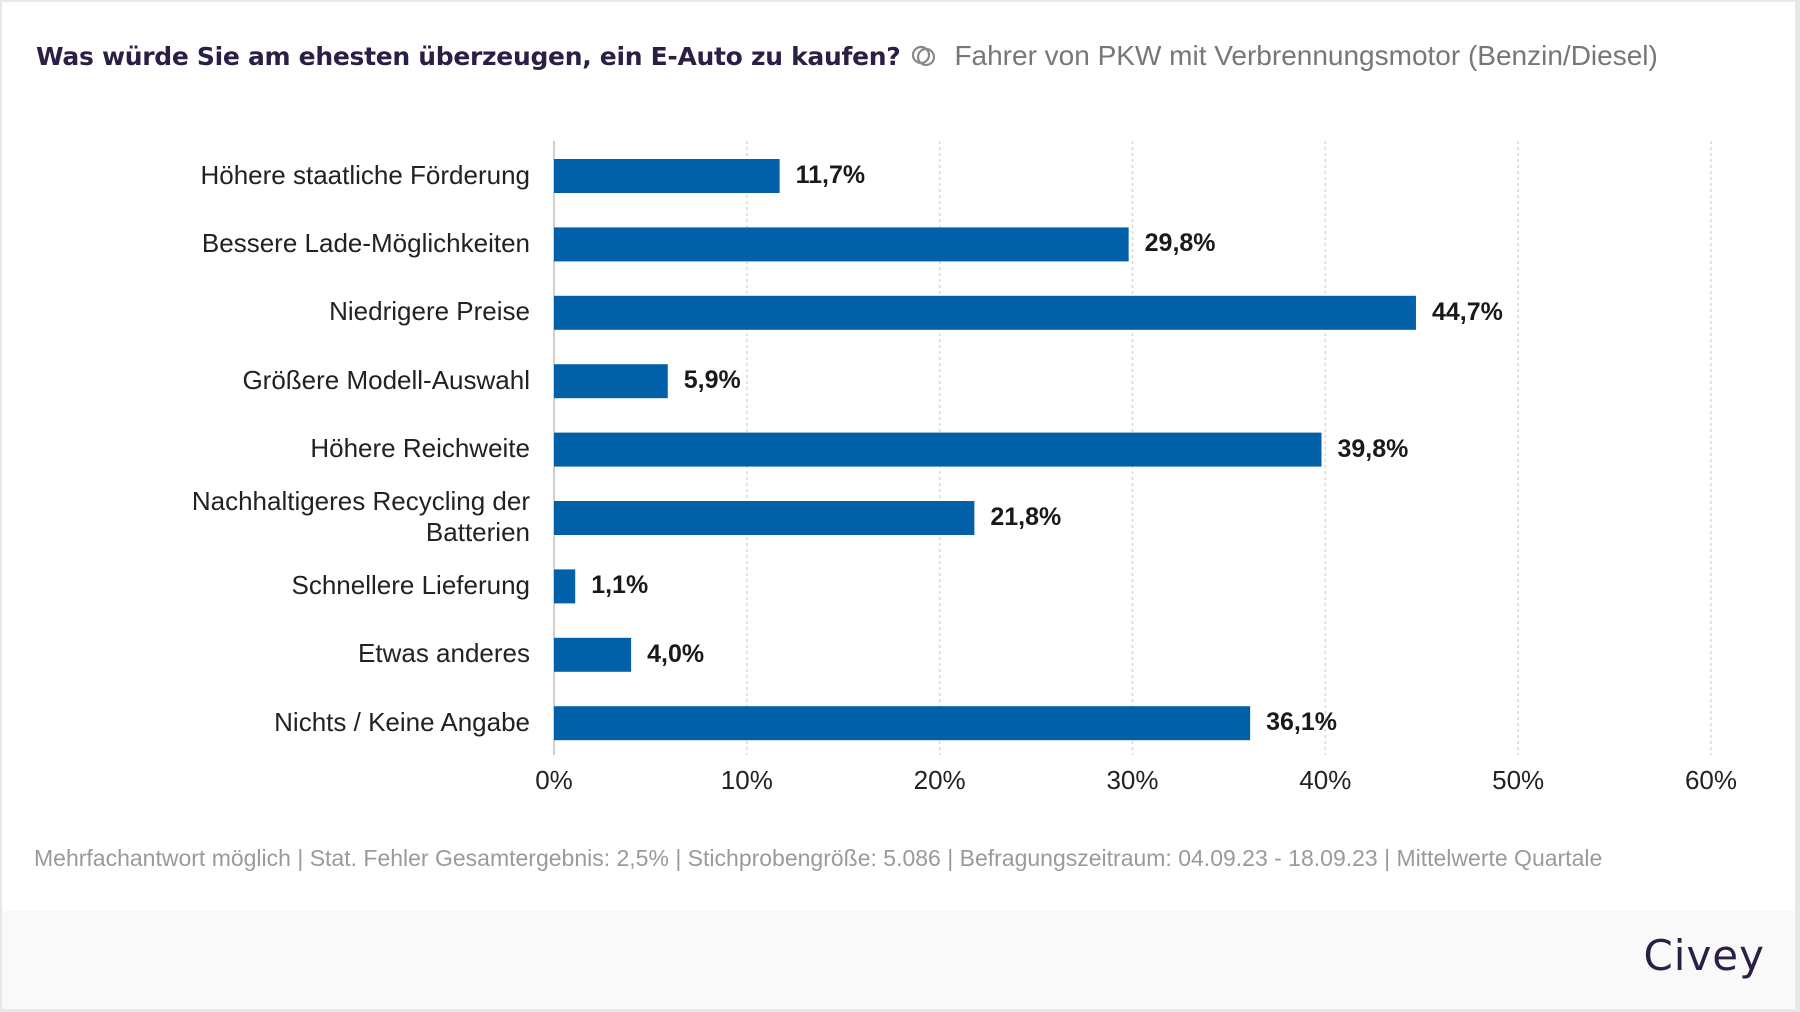 The image size is (1800, 1012). I want to click on brand-logo: Civey, so click(1704, 955).